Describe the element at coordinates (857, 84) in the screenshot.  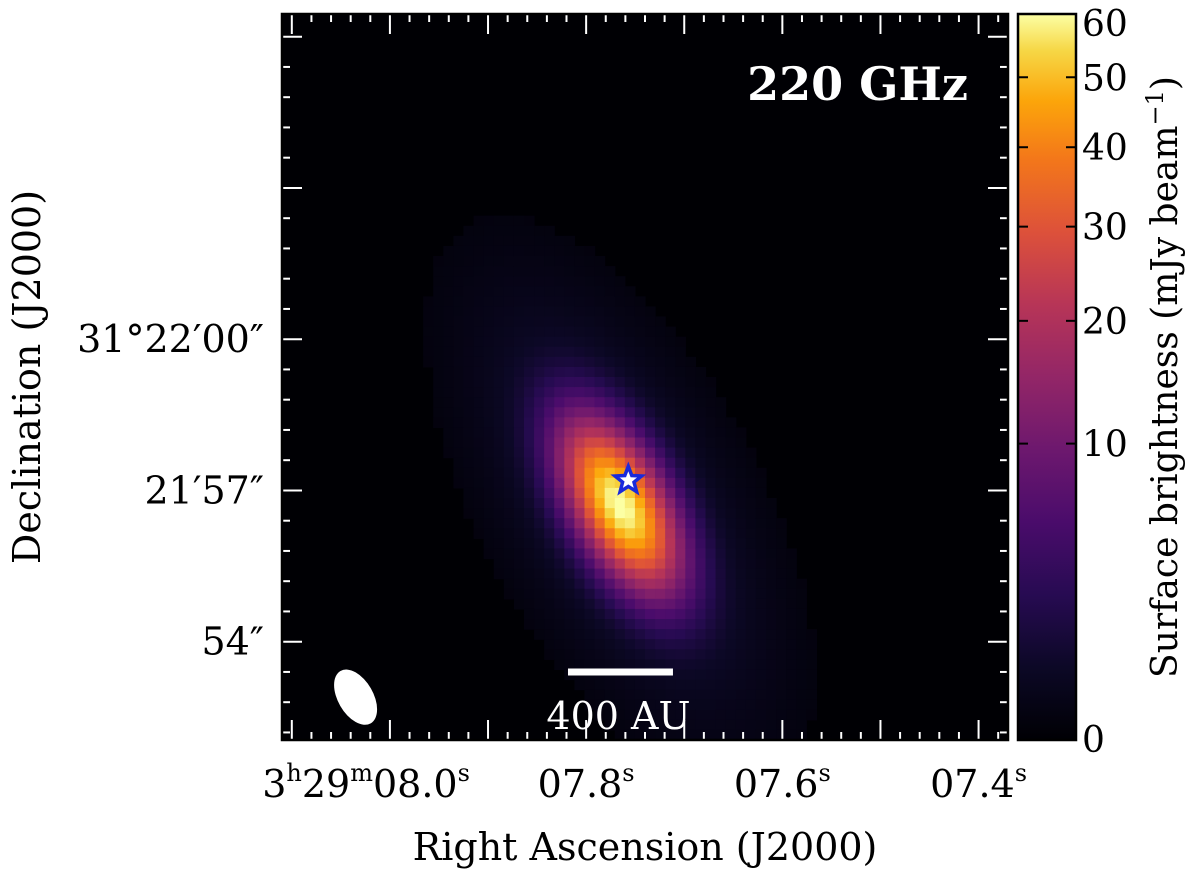
I see `panel-label: 220 GHz` at that location.